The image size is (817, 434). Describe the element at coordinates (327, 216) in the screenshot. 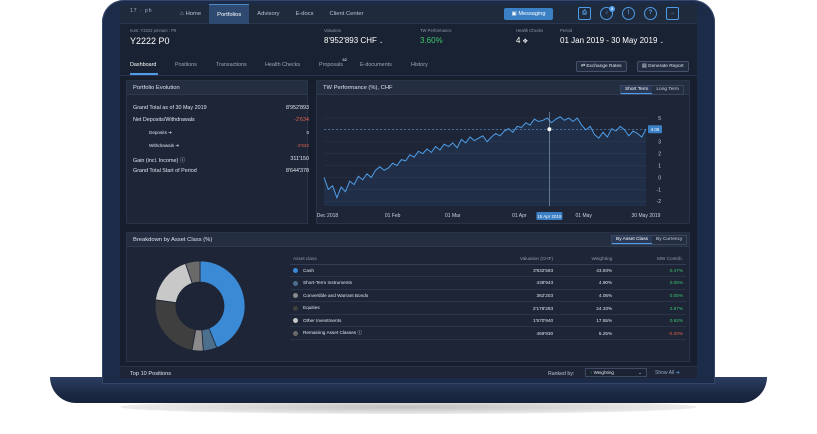

I see `x-tick-label: 31 Dec 2018` at that location.